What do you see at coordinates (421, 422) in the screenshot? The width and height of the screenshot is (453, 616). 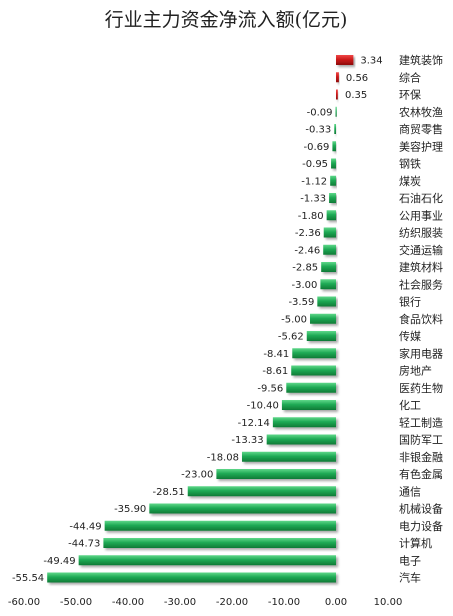 I see `category-label-21: 轻工制造` at bounding box center [421, 422].